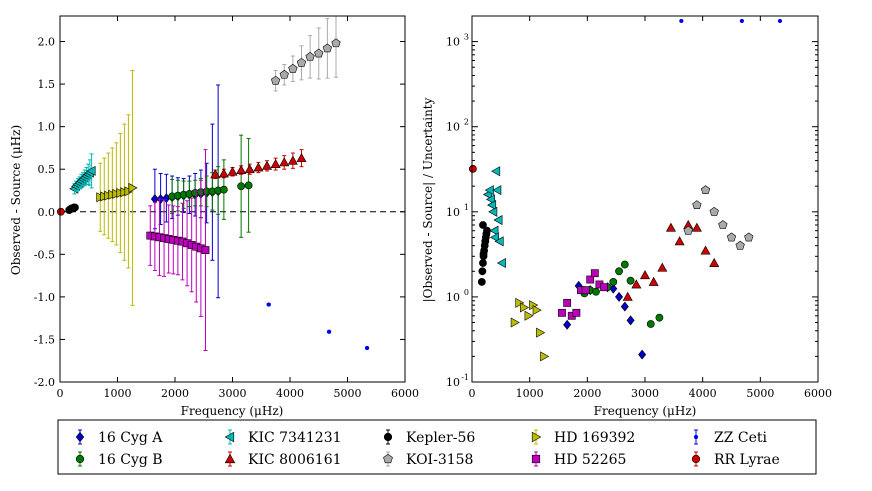 The width and height of the screenshot is (872, 491). I want to click on legend-label: ZZ Ceti, so click(741, 438).